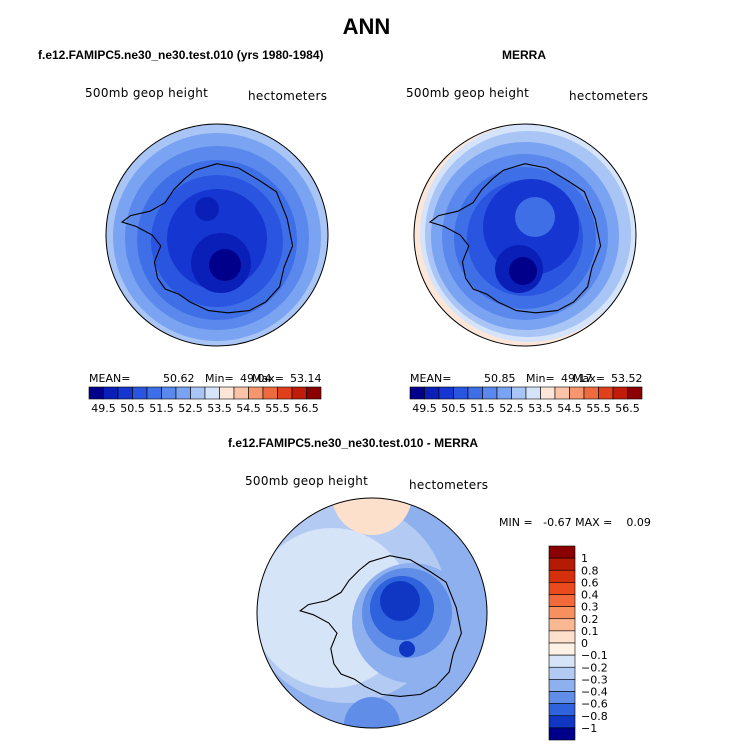 Image resolution: width=733 pixels, height=748 pixels. What do you see at coordinates (627, 378) in the screenshot?
I see `right-max-value: 53.52` at bounding box center [627, 378].